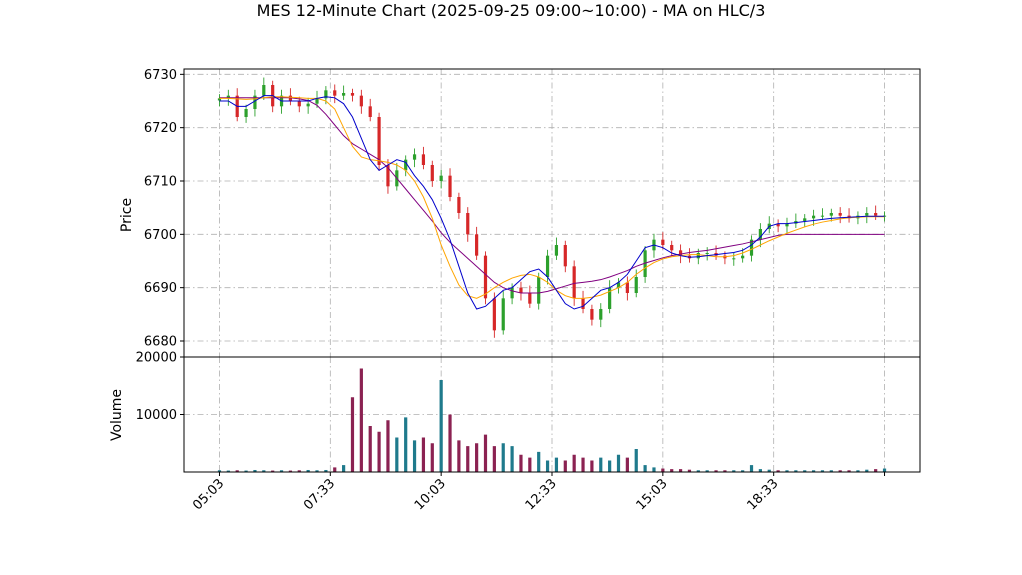  Describe the element at coordinates (160, 128) in the screenshot. I see `price-tick-label: 6720` at that location.